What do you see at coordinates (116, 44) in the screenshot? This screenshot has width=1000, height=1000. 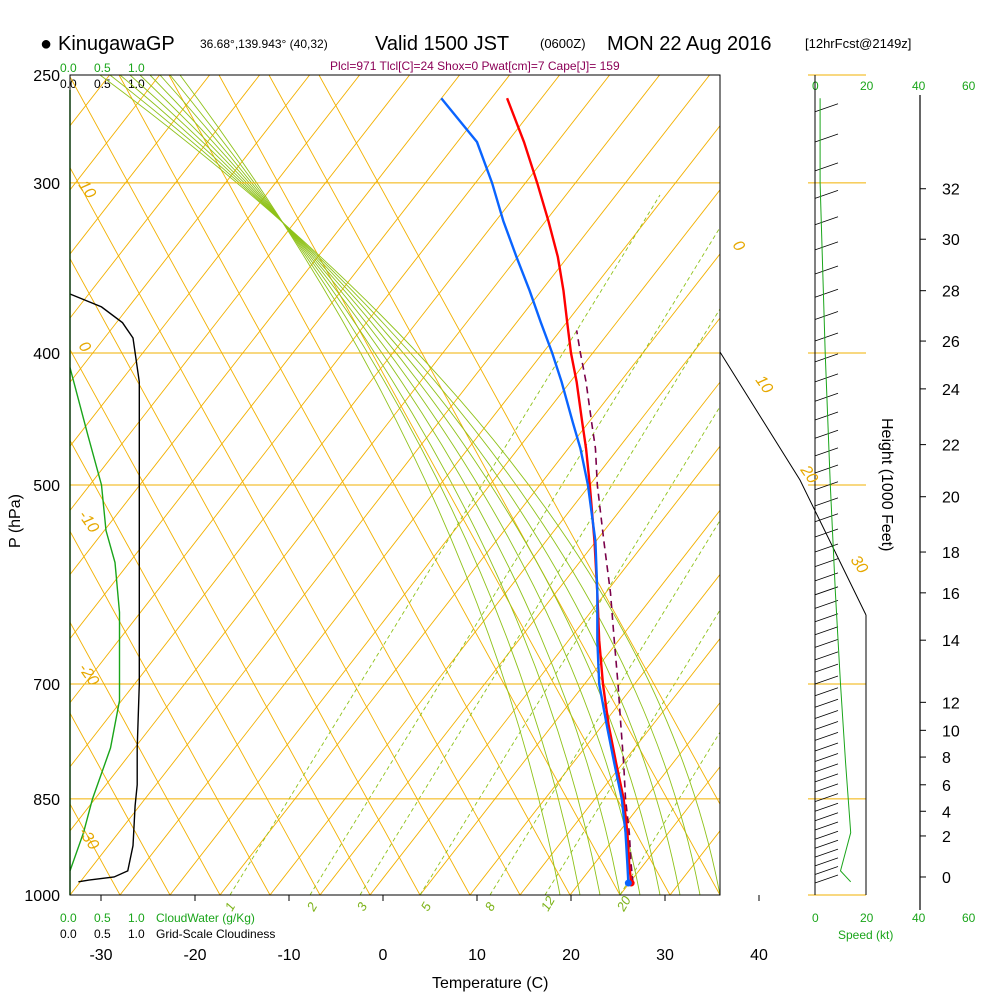 I see `site-name: KinugawaGP` at bounding box center [116, 44].